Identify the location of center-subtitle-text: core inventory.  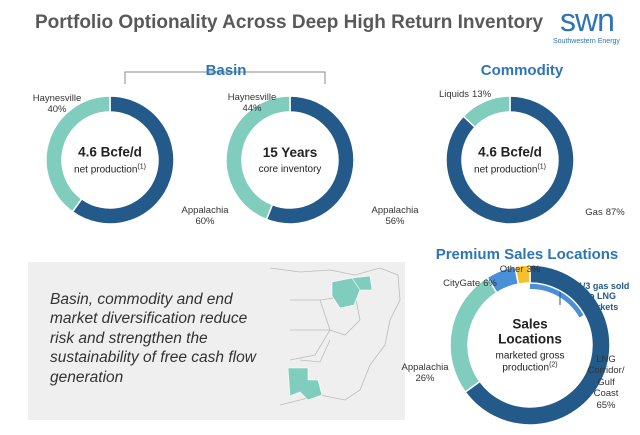
(290, 169).